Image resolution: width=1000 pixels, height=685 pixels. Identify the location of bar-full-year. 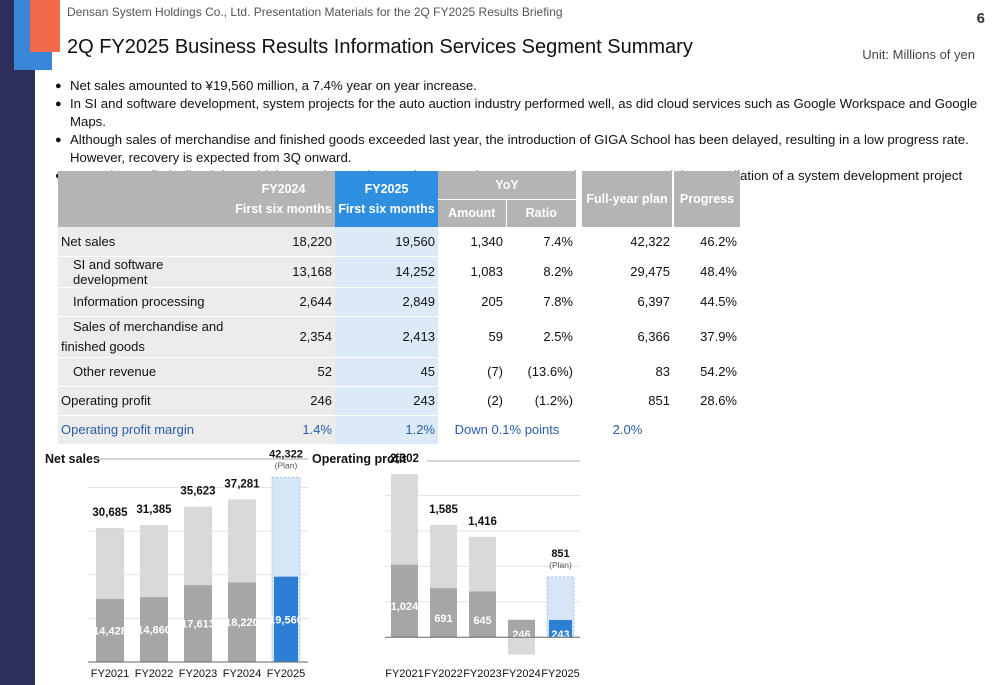
(521, 646).